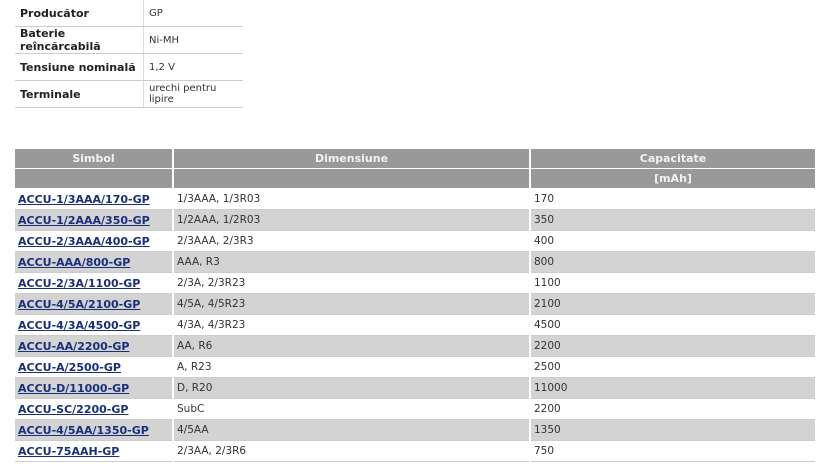  I want to click on dimensiune-cell: D, R20, so click(352, 388).